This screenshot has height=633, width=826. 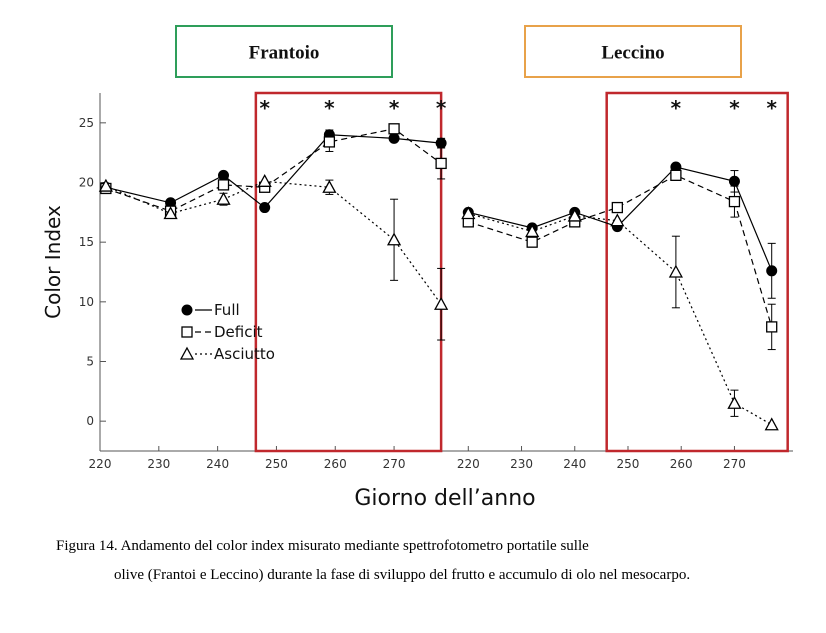 I want to click on y-tick-label: 5, so click(x=90, y=362).